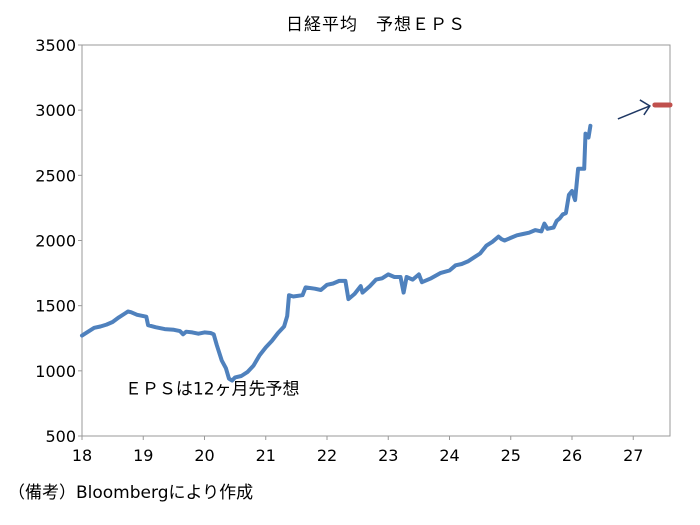  Describe the element at coordinates (376, 25) in the screenshot. I see `chart-title: 日経平均 予想ＥＰＳ` at that location.